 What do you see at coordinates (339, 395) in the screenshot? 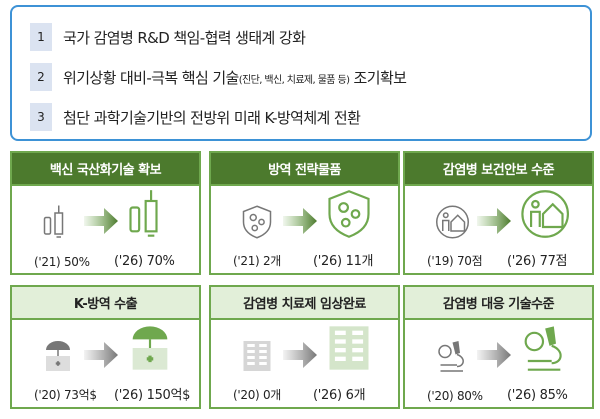
I see `target-value: ('26) 6개` at bounding box center [339, 395].